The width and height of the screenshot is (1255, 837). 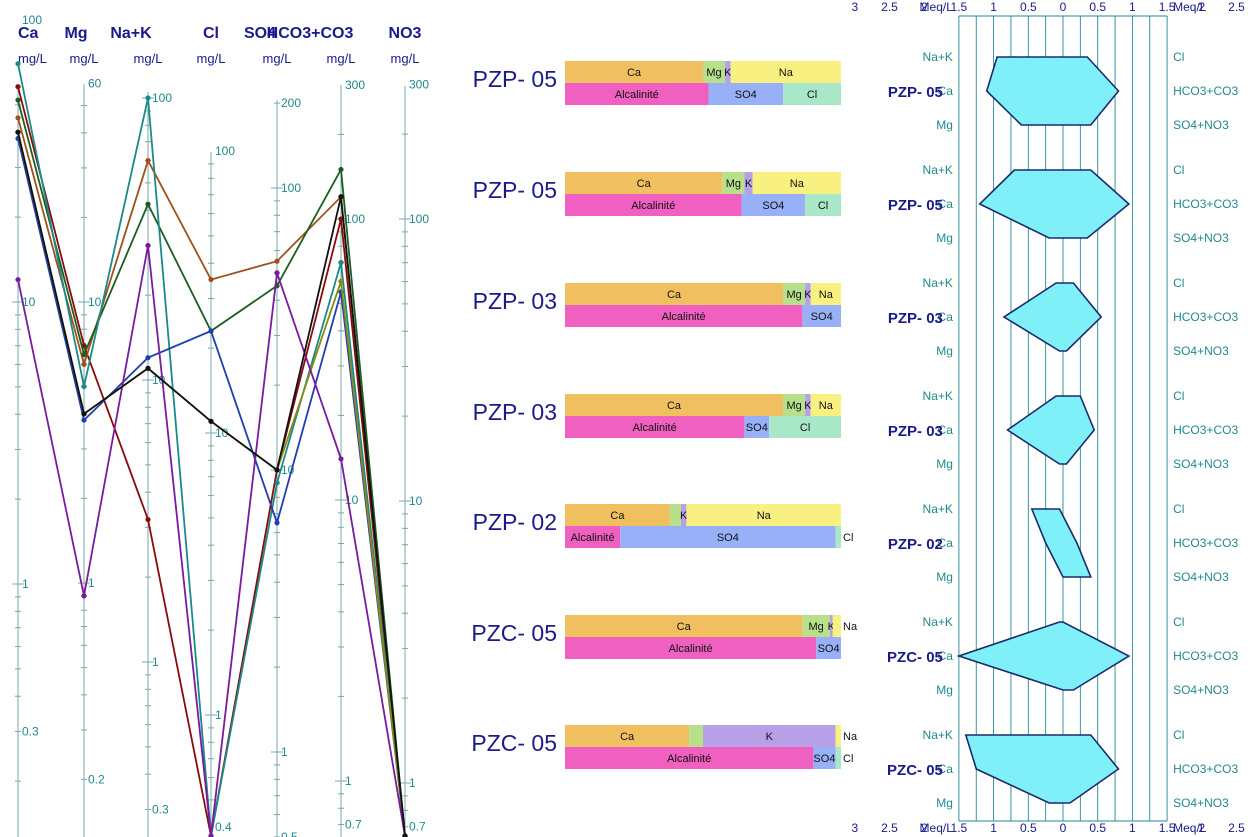 I want to click on segment-label: Na, so click(x=826, y=406).